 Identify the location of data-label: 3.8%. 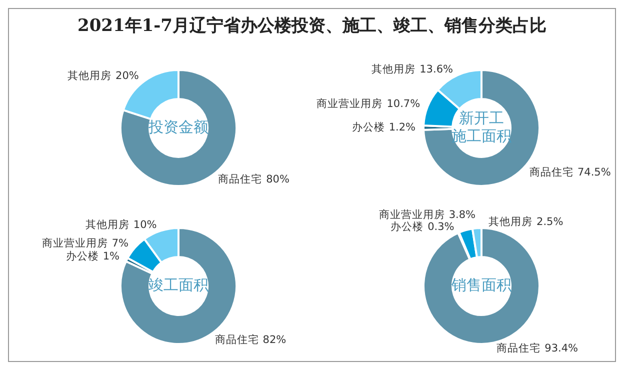
(462, 214).